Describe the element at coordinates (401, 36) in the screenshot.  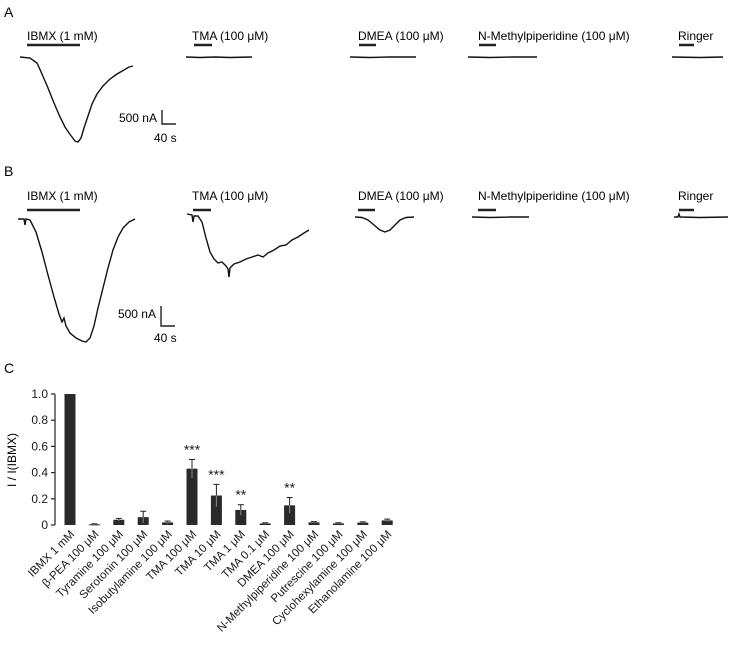
I see `trace-a-dmea-label: DMEA (100 μM)` at that location.